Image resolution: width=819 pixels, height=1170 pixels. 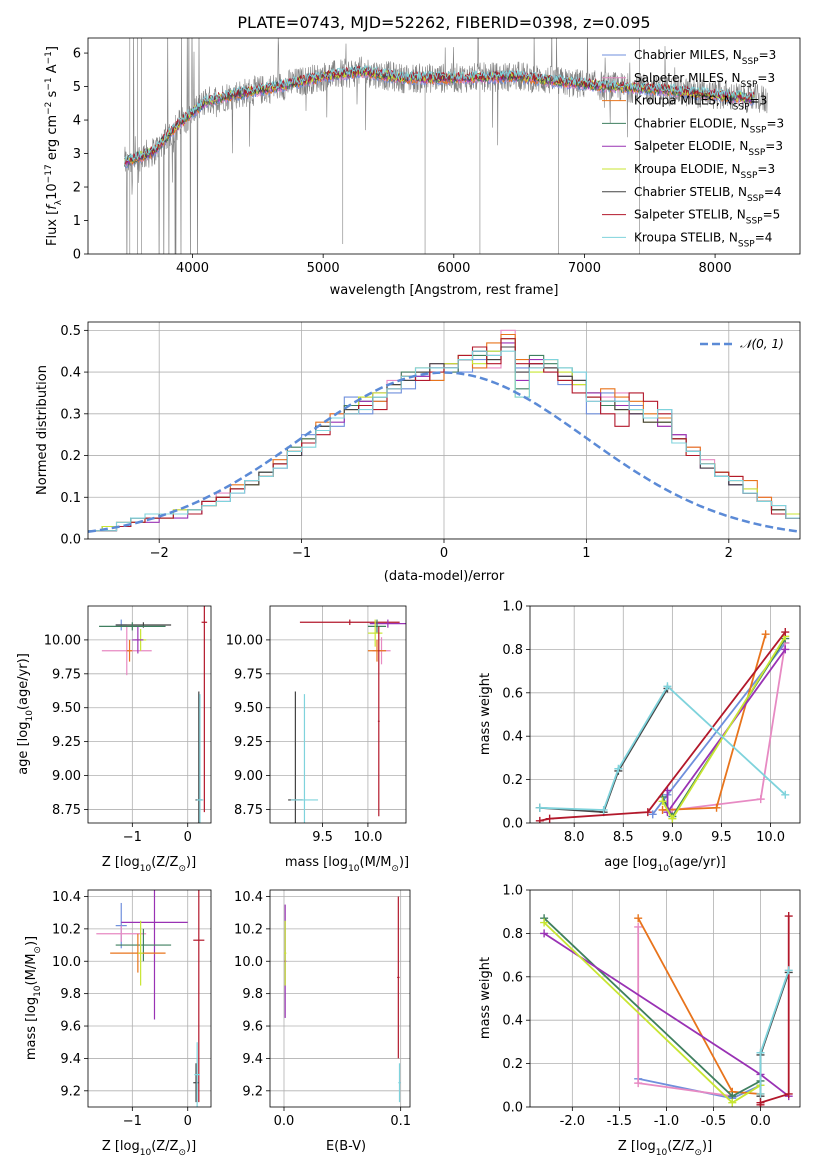 I want to click on x-tick-label: 6000, so click(x=453, y=268).